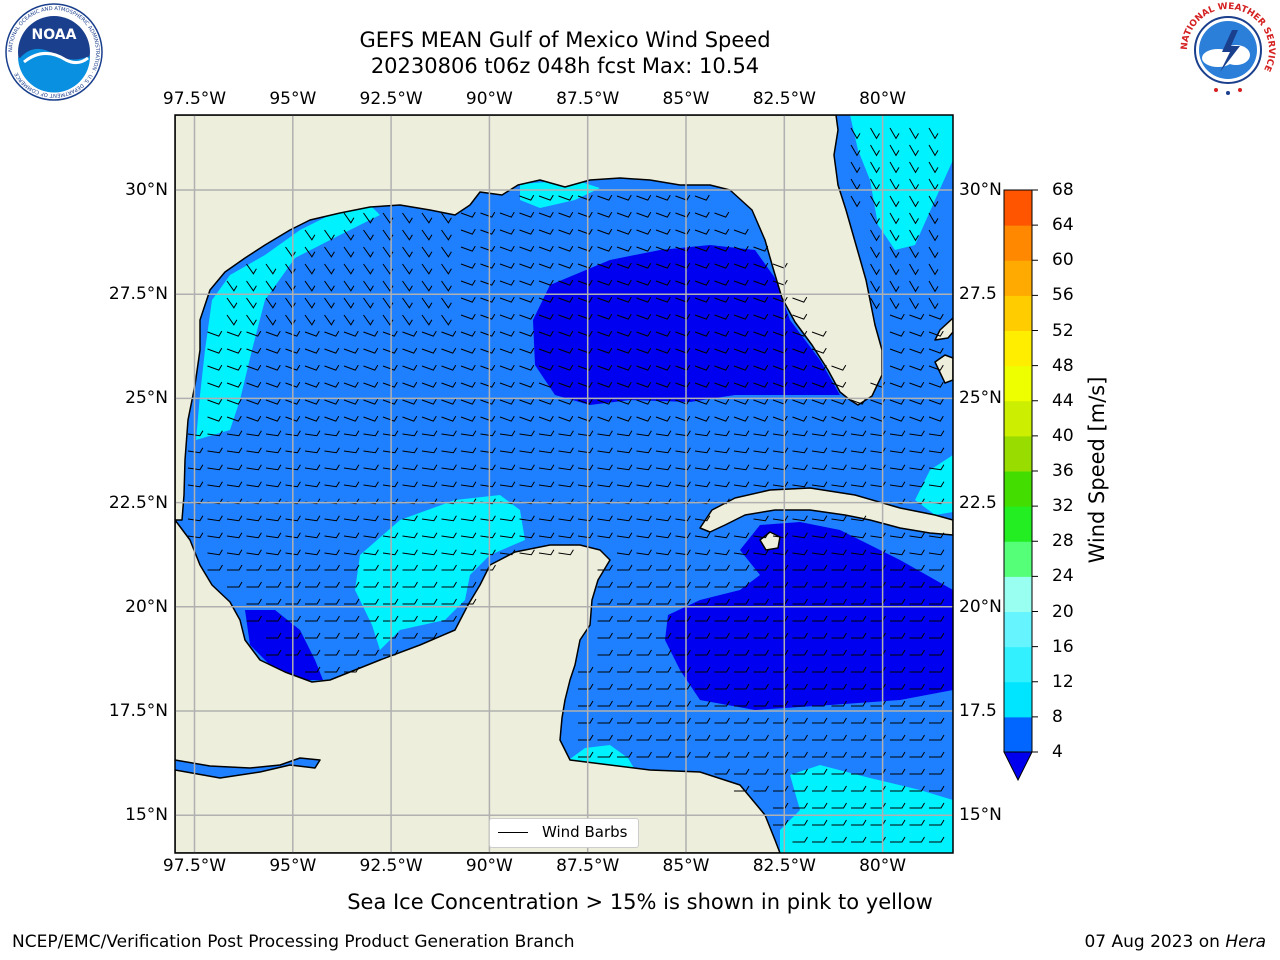 Image resolution: width=1280 pixels, height=960 pixels. What do you see at coordinates (489, 99) in the screenshot?
I see `lon-tick-top: 90°W` at bounding box center [489, 99].